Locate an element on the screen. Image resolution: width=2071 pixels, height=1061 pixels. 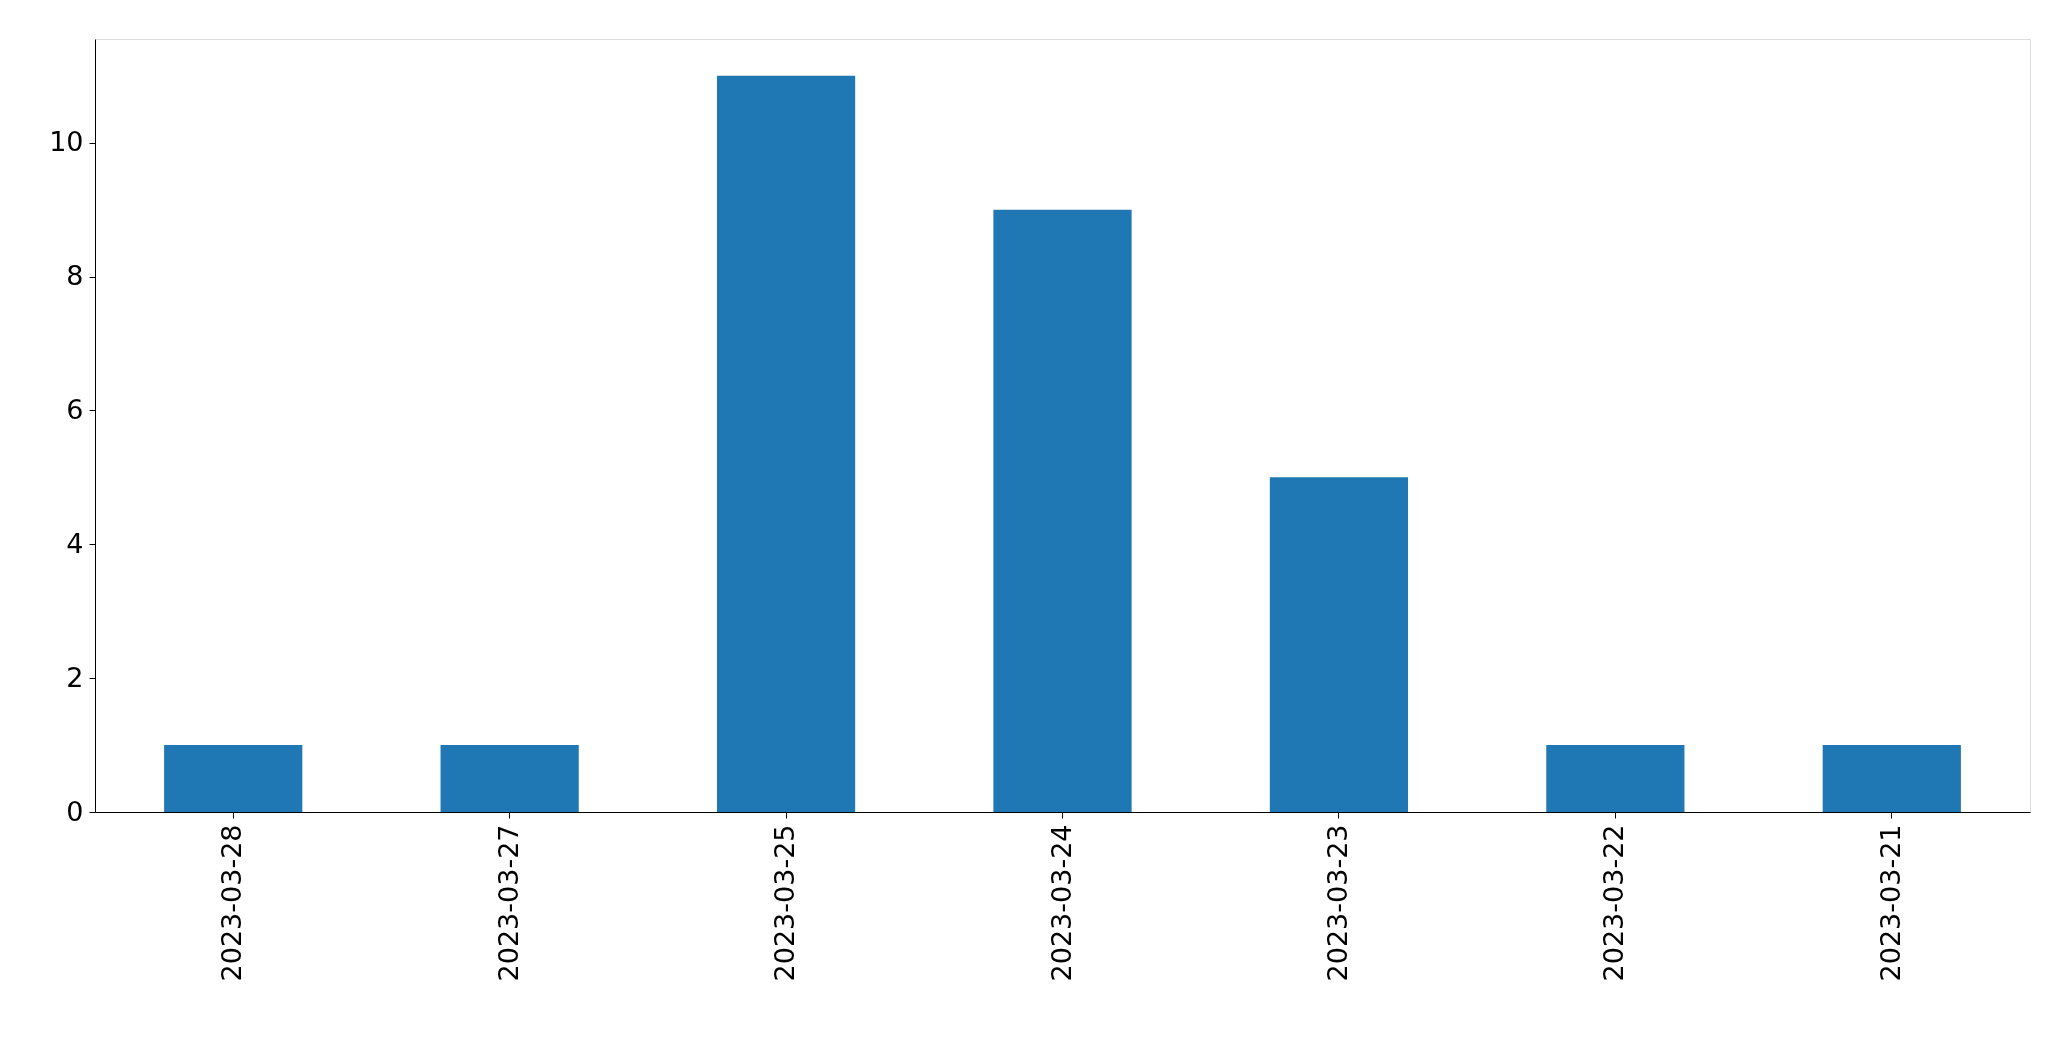
y-tick-label: 2 is located at coordinates (75, 677).